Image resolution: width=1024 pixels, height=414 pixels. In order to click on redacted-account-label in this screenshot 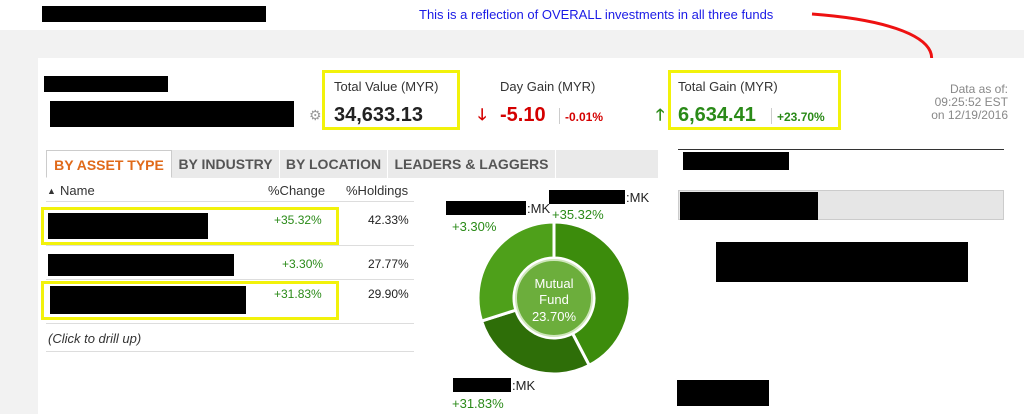, I will do `click(106, 84)`.